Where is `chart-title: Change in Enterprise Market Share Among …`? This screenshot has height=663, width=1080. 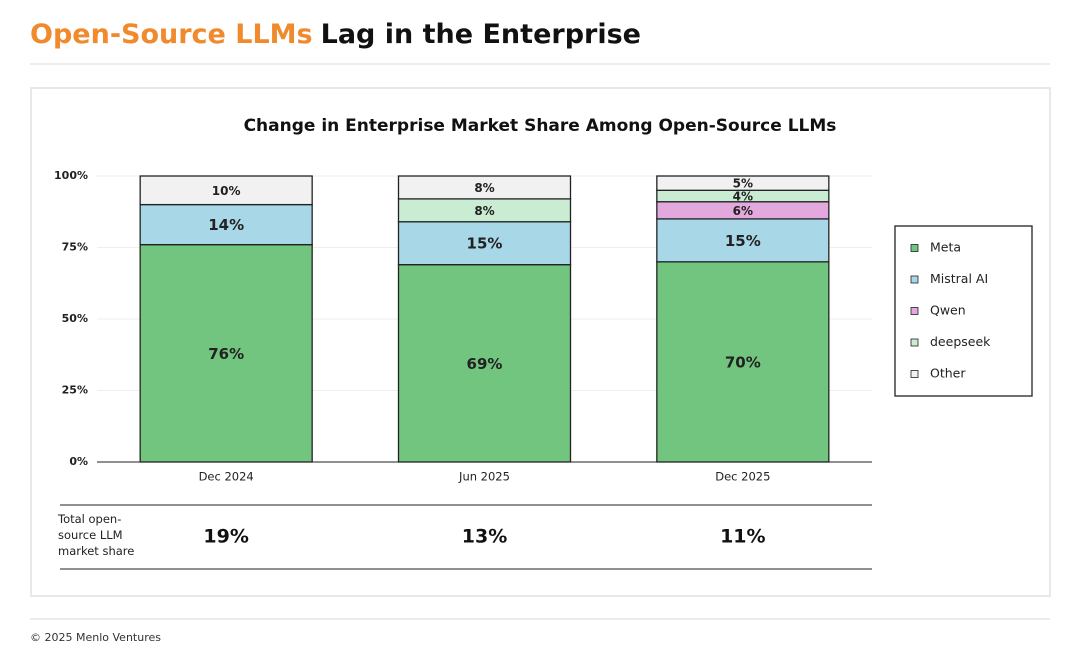
chart-title: Change in Enterprise Market Share Among … is located at coordinates (540, 126).